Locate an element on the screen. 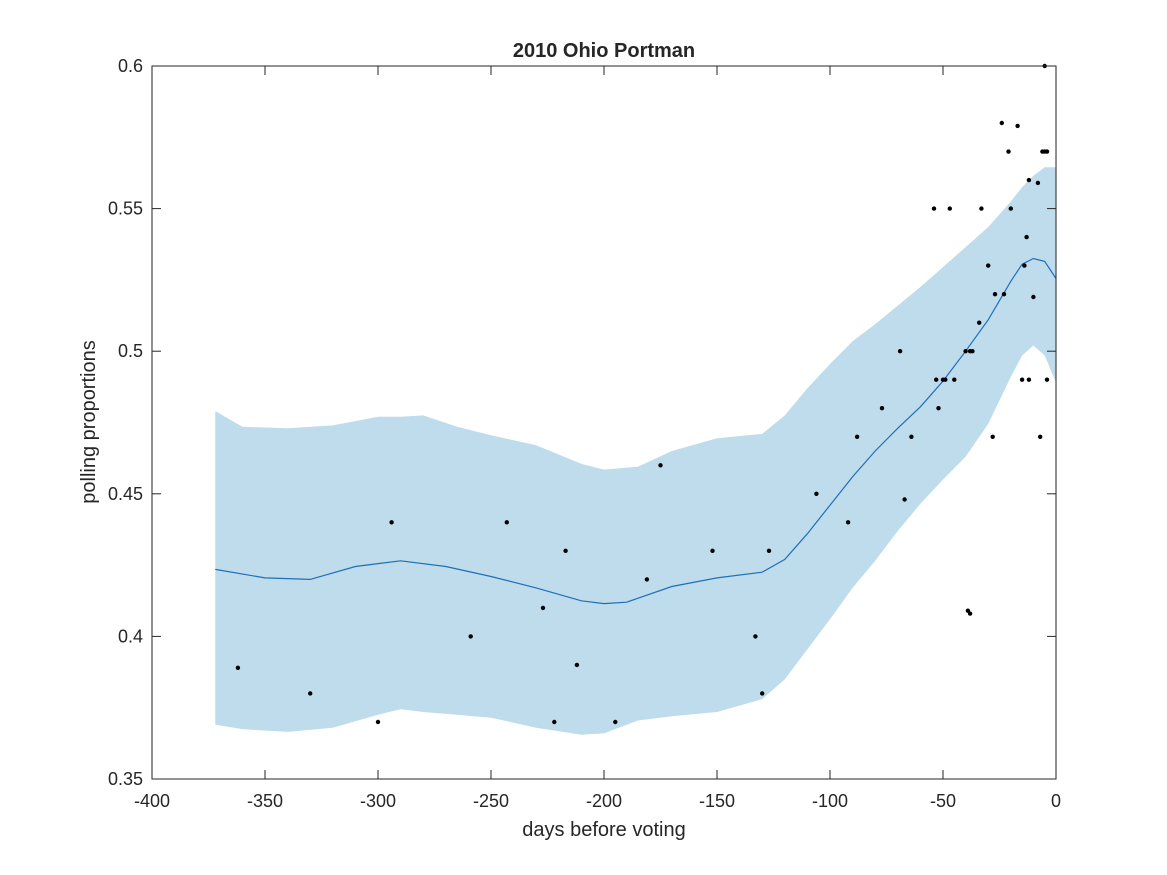 This screenshot has height=875, width=1167. x-axis-label: days before voting is located at coordinates (603, 830).